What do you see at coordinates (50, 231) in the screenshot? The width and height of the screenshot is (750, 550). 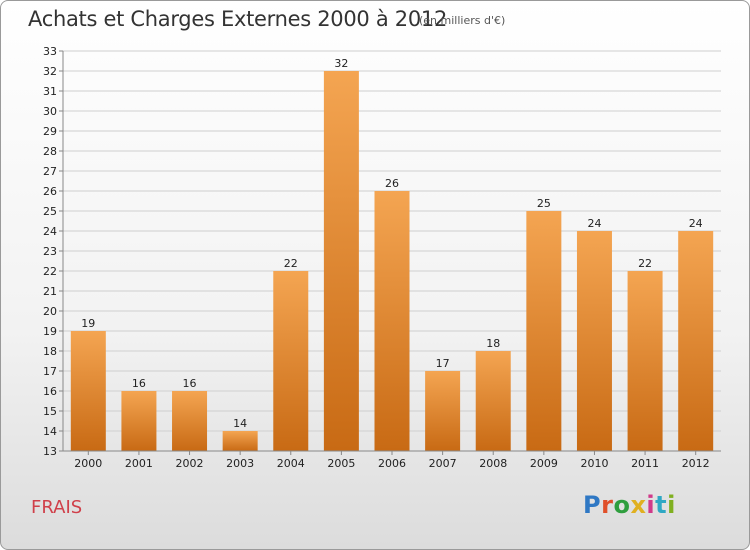 I see `y-tick-label: 24` at bounding box center [50, 231].